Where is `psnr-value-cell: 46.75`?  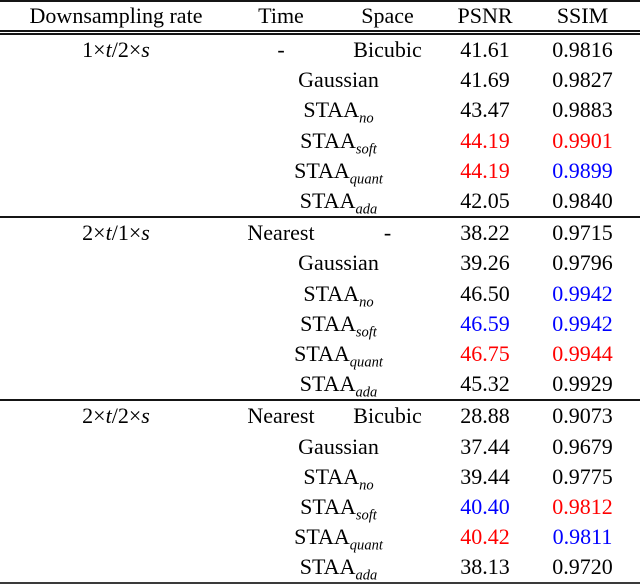 psnr-value-cell: 46.75 is located at coordinates (485, 353).